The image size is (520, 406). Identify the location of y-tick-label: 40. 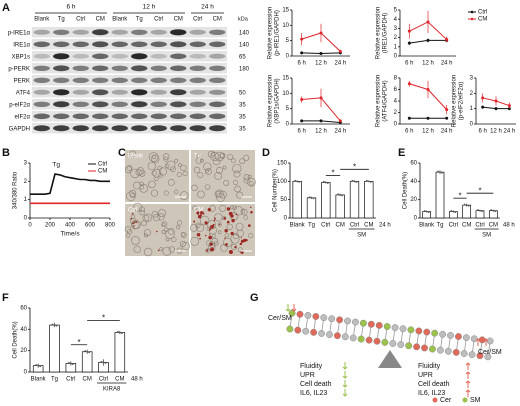
(23, 330).